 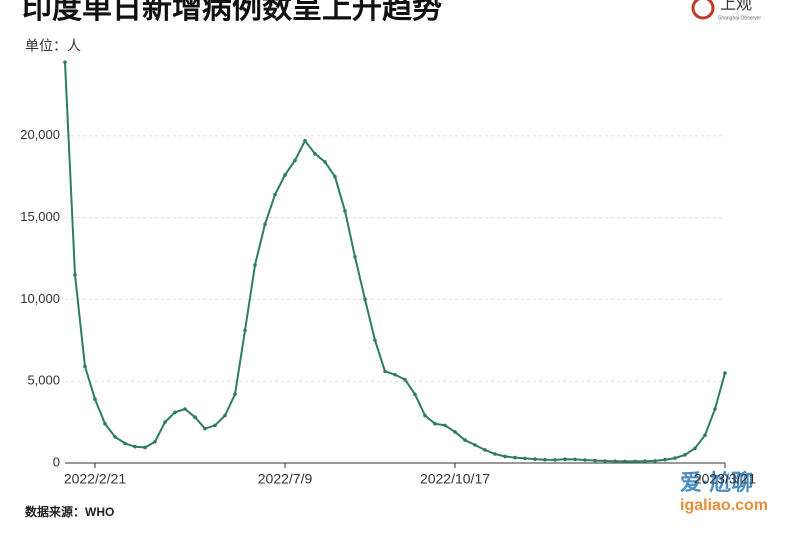 What do you see at coordinates (232, 12) in the screenshot?
I see `chart-title: 印度单日新增病例数呈上升趋势` at bounding box center [232, 12].